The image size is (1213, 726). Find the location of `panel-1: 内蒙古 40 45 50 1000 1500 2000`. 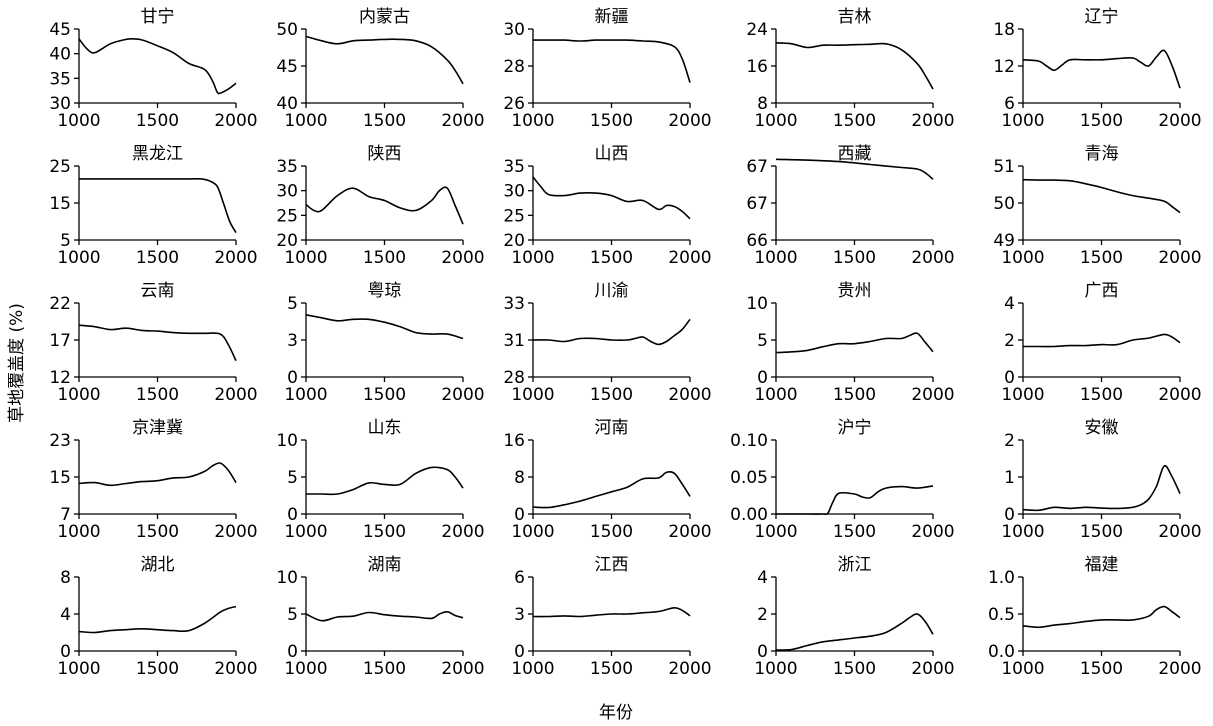

panel-1: 内蒙古 40 45 50 1000 1500 2000 is located at coordinates (380, 69).